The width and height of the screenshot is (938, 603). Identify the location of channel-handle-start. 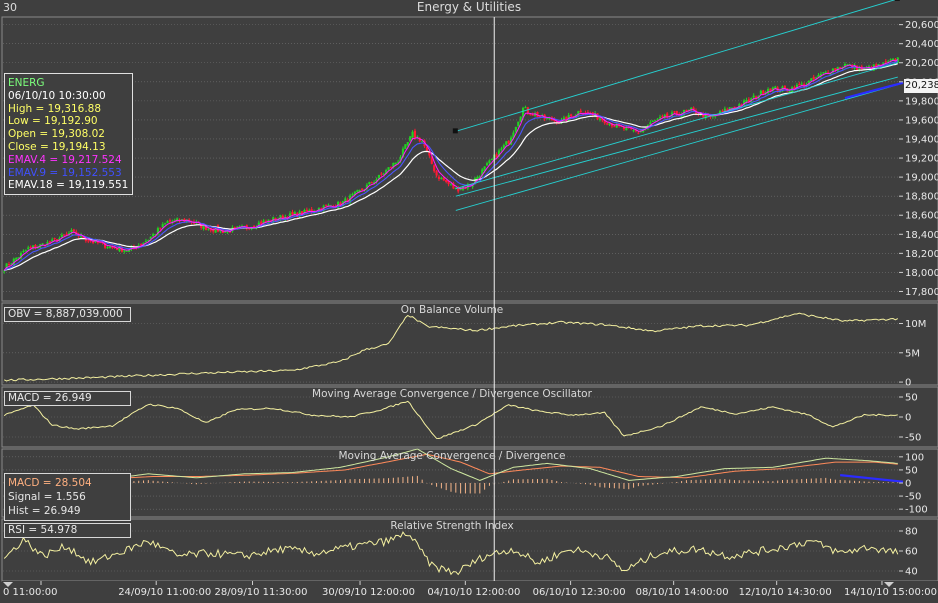
(455, 131).